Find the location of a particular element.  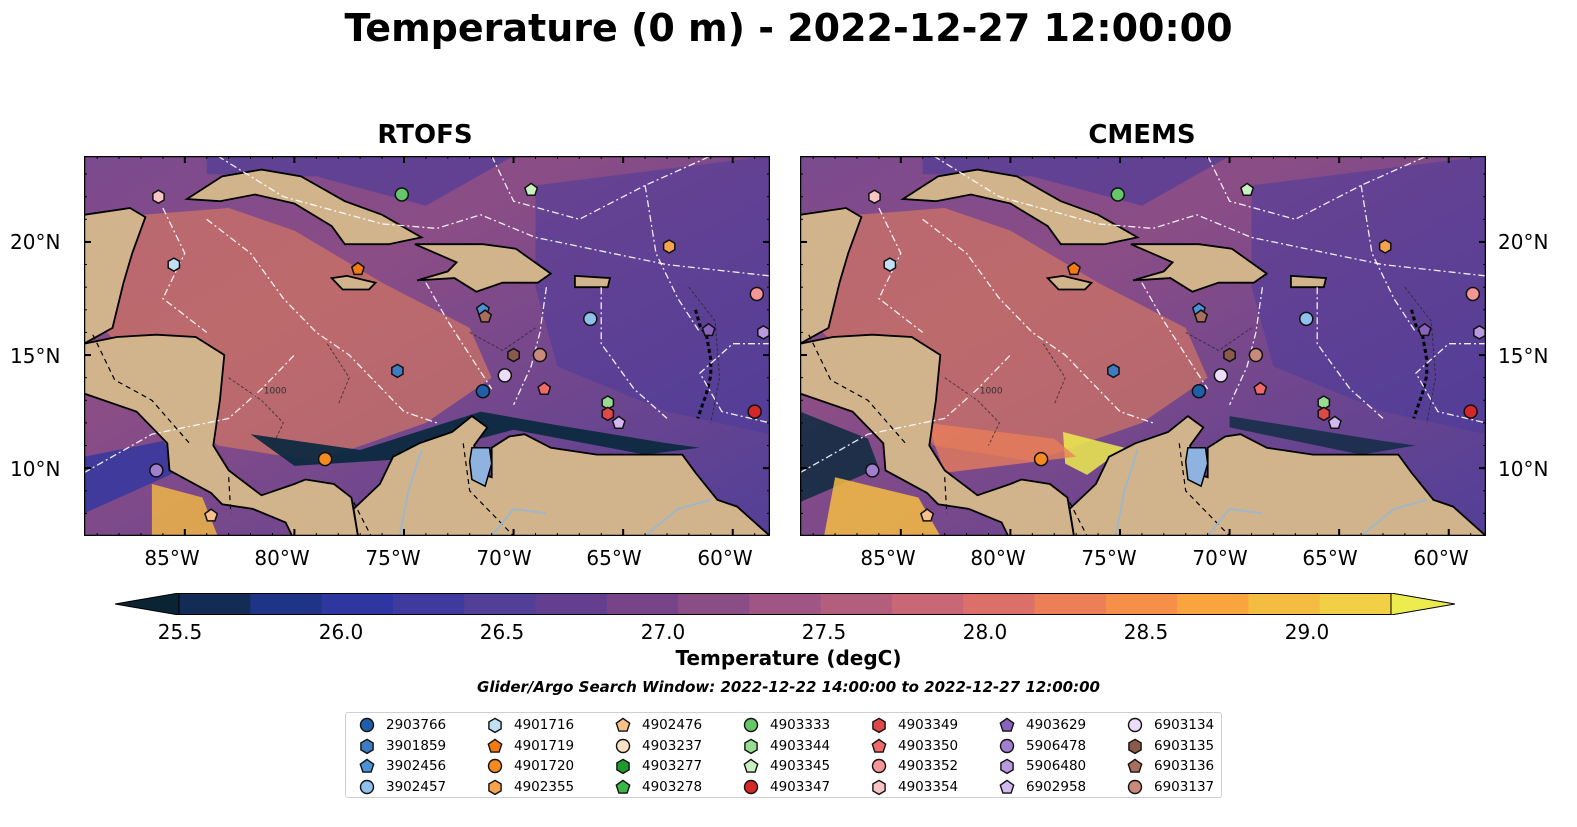

legend-item: 3902457 is located at coordinates (402, 787).